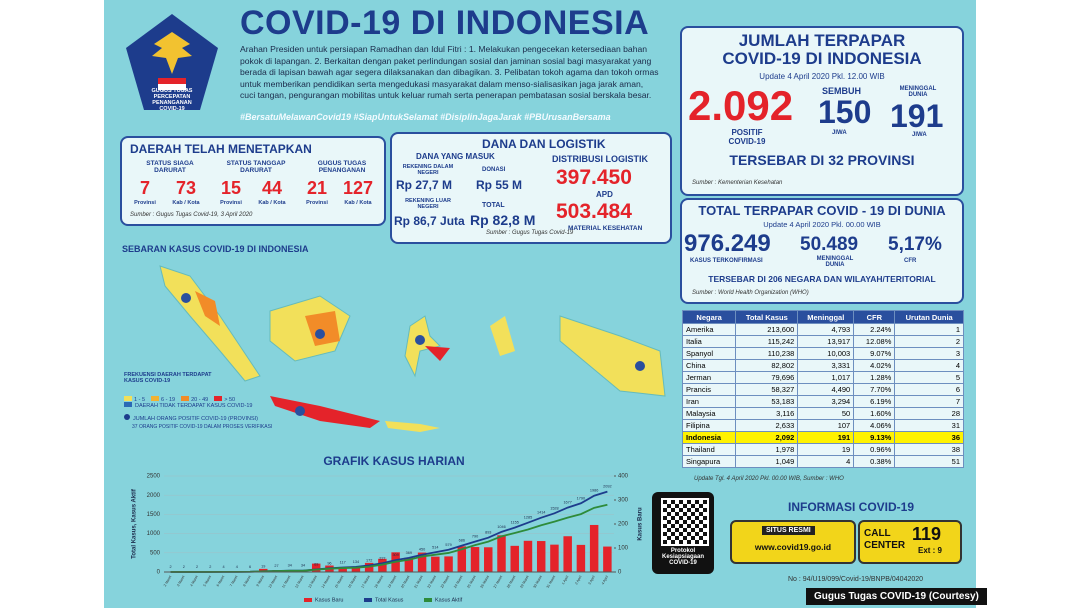 The image size is (1080, 608). I want to click on unit: JIWA, so click(919, 135).